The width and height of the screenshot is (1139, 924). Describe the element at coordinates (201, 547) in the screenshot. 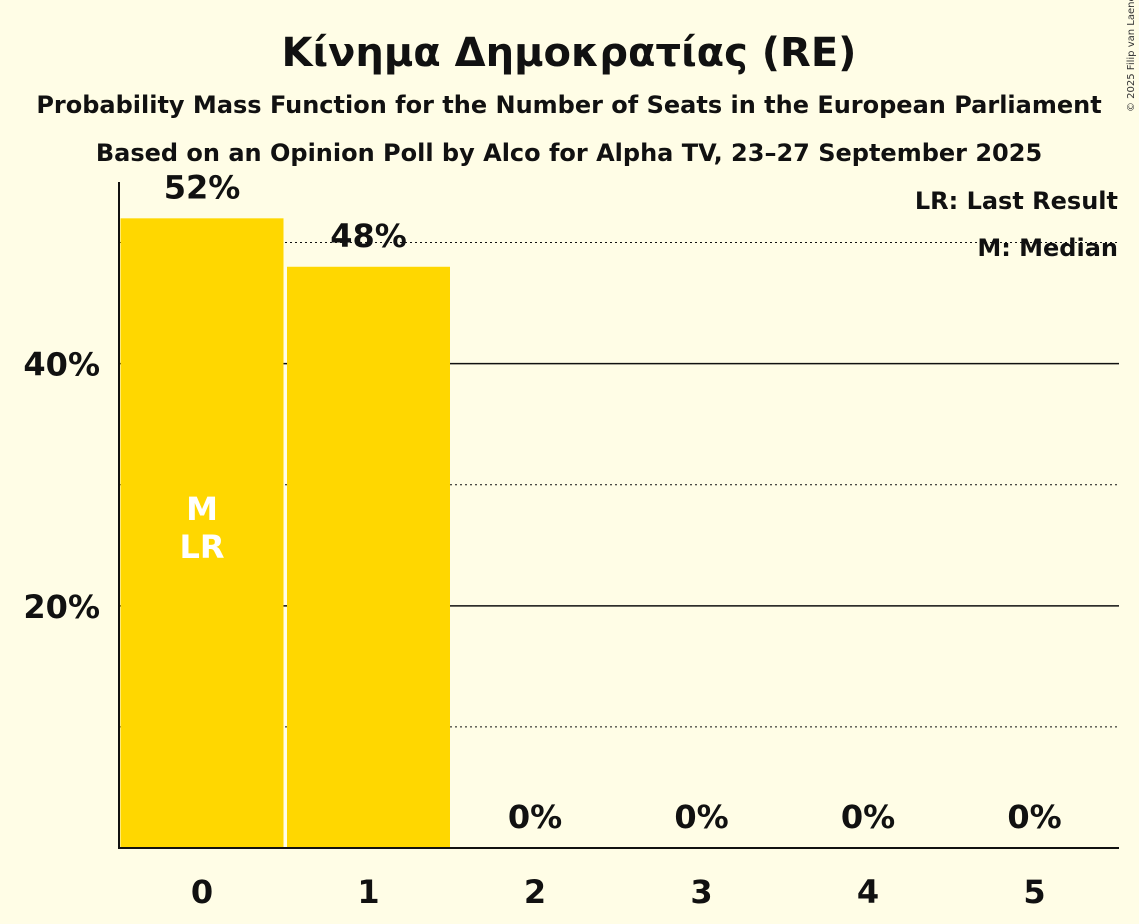

I see `bar-marker-lr: LR` at that location.